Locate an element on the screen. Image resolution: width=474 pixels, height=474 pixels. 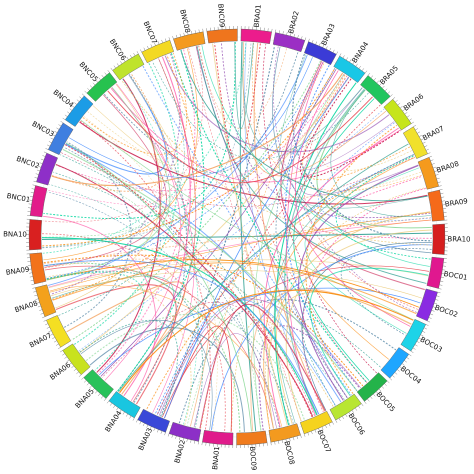
chromosome-segment-bna03 is located at coordinates (153, 420).